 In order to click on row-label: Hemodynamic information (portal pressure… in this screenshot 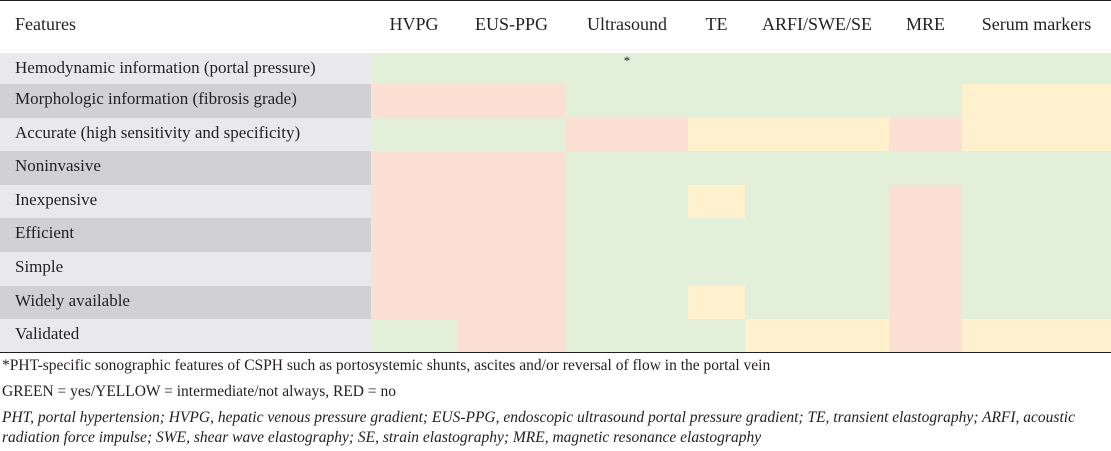, I will do `click(185, 66)`.